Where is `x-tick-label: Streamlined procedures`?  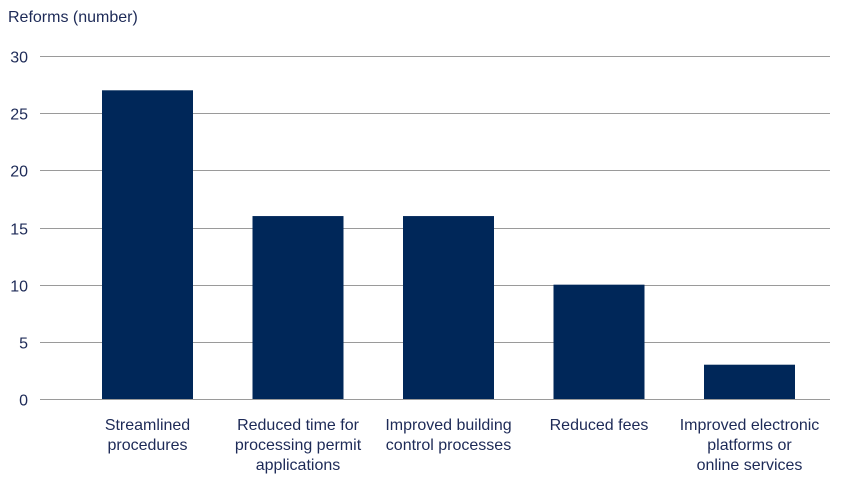
x-tick-label: Streamlined procedures is located at coordinates (147, 435).